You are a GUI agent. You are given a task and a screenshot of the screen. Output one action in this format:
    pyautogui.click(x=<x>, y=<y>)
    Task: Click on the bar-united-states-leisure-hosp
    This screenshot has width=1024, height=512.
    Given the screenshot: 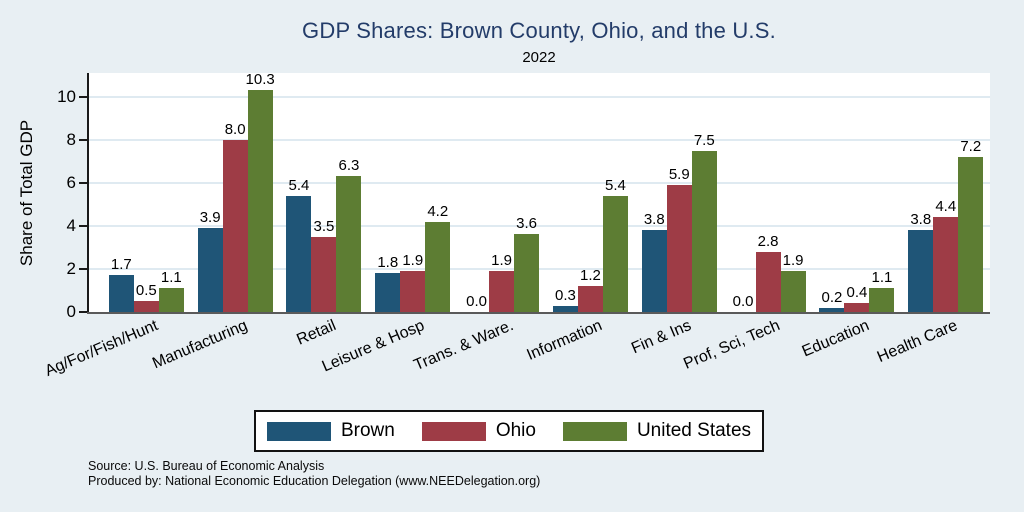 What is the action you would take?
    pyautogui.click(x=438, y=266)
    